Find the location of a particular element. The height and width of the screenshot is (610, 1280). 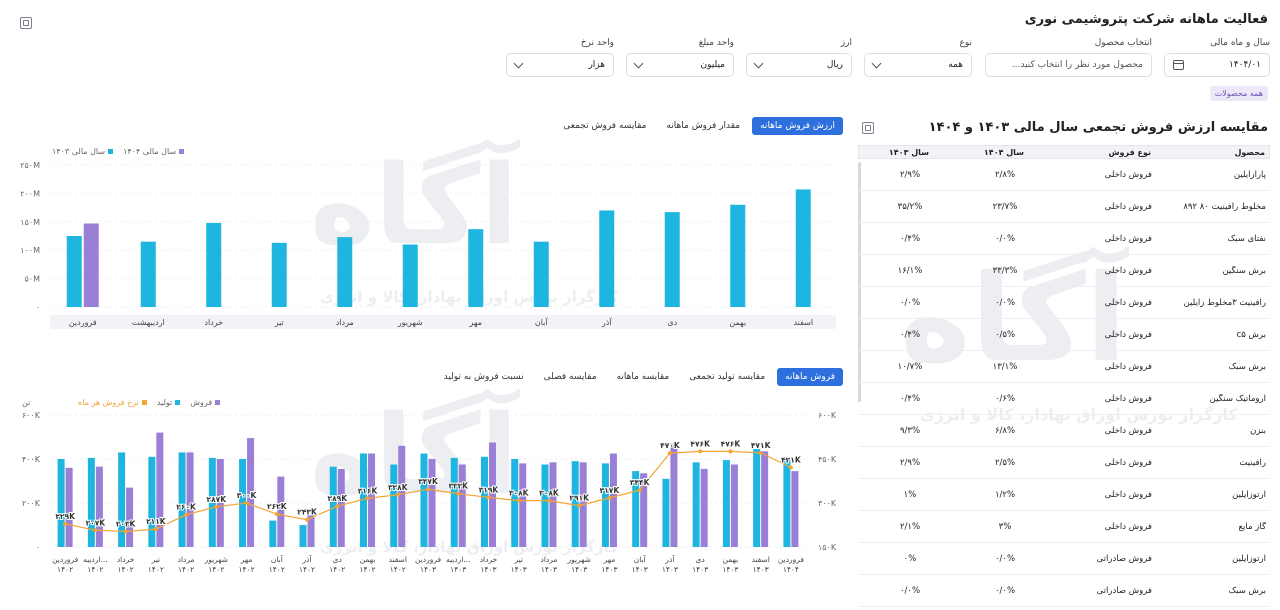

tab-monthly-sales: فروش ماهانه is located at coordinates (810, 377).